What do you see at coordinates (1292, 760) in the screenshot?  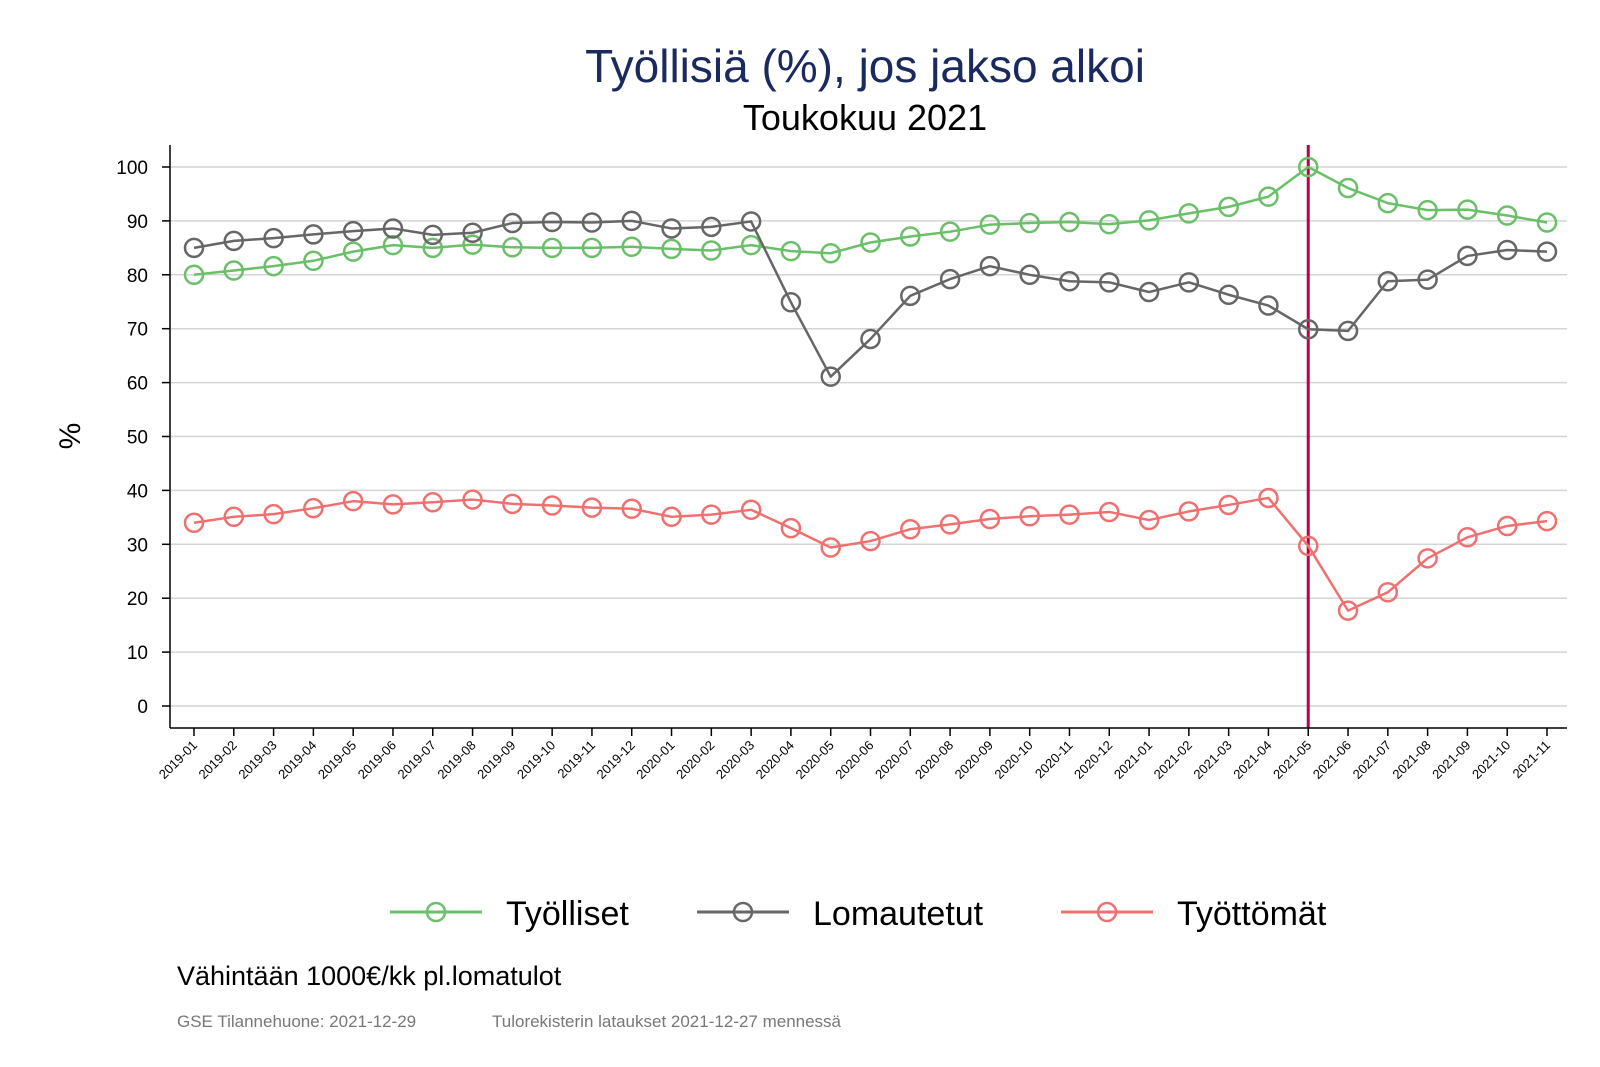 I see `x-tick-label: 2021-05` at bounding box center [1292, 760].